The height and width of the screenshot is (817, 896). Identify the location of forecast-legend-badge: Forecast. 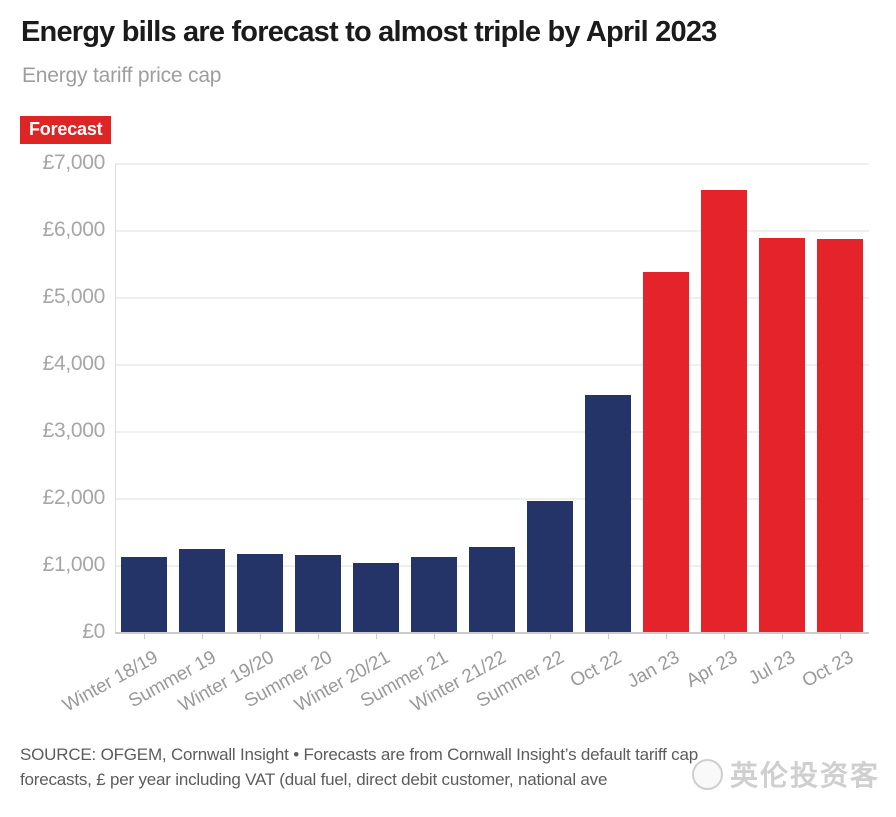
(66, 130).